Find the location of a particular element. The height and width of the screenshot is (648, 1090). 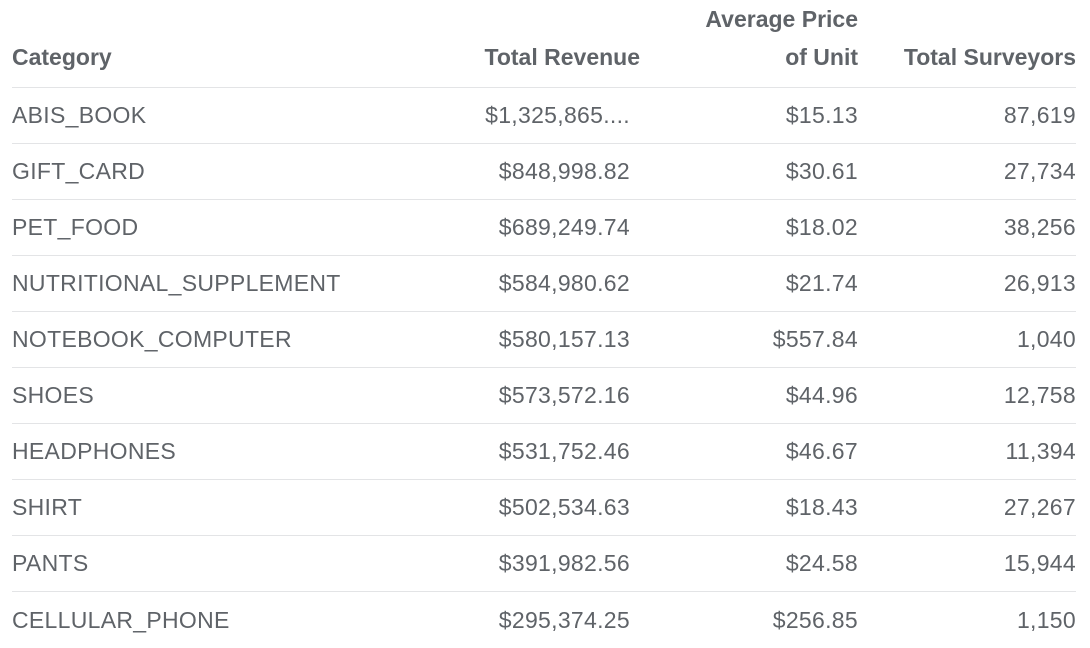

header-total-revenue-label: Total Revenue is located at coordinates (562, 57).